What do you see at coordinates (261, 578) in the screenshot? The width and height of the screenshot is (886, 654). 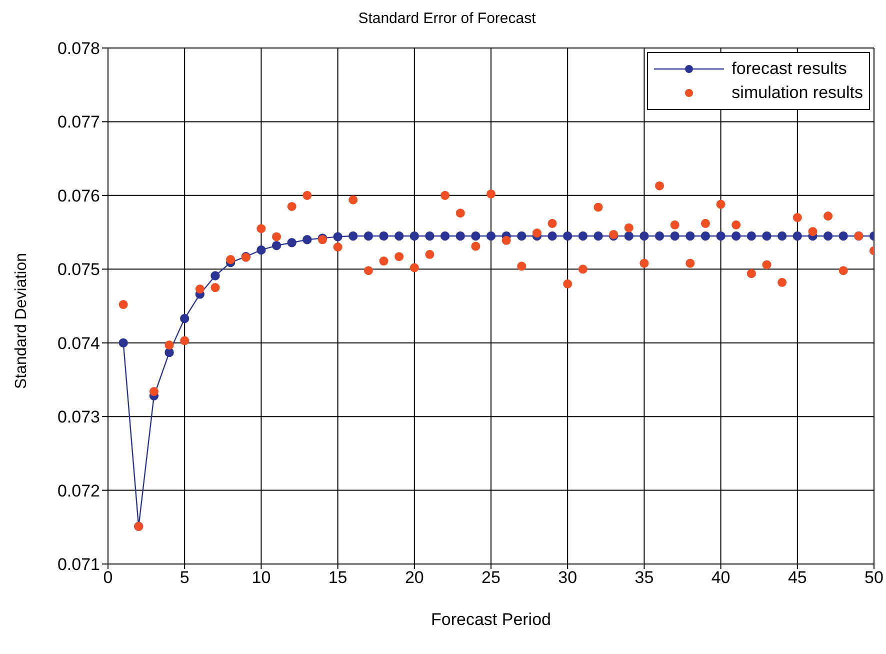 I see `x-tick-label: 10` at bounding box center [261, 578].